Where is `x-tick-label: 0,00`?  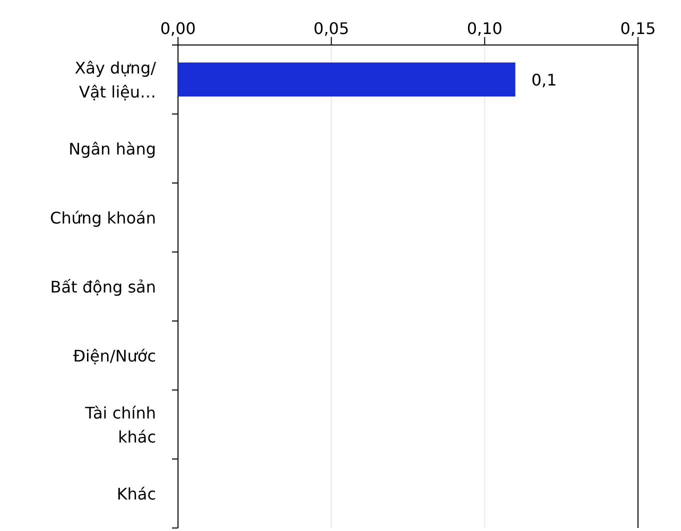 x-tick-label: 0,00 is located at coordinates (178, 28).